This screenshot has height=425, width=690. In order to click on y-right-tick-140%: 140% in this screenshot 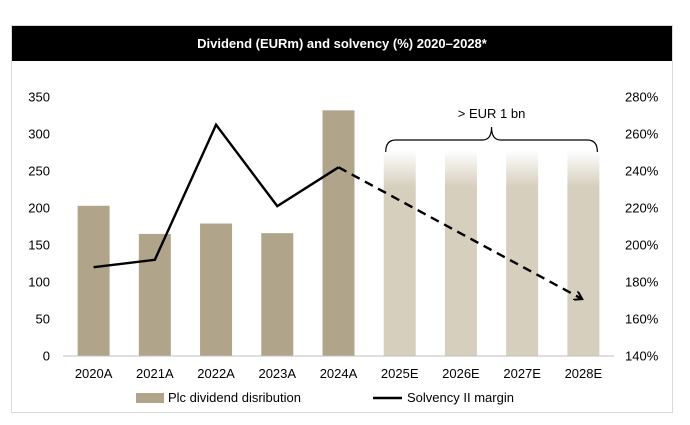, I will do `click(642, 356)`.